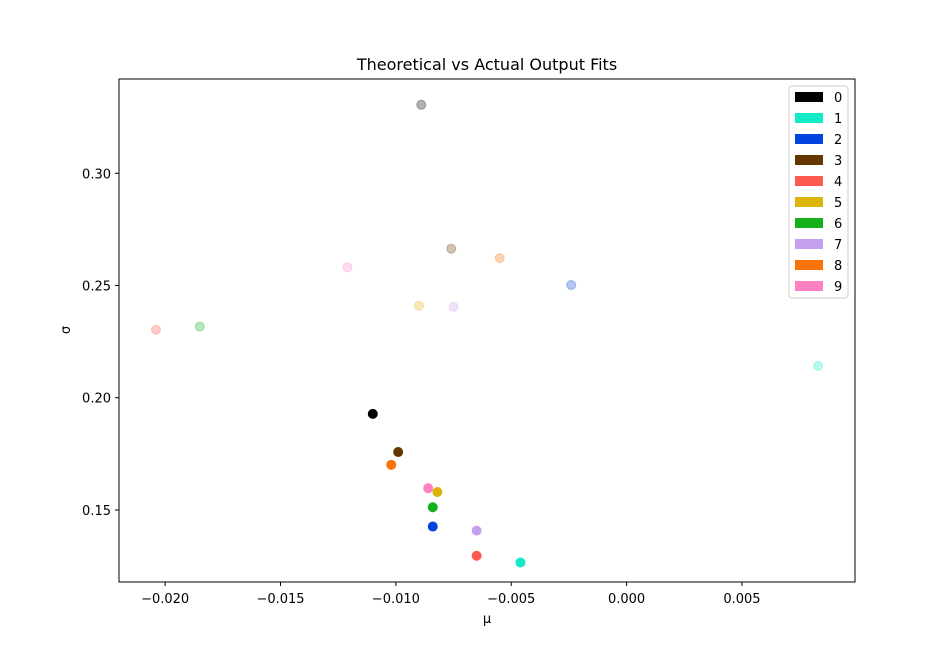 The width and height of the screenshot is (950, 655). I want to click on legend-label-5: 5, so click(838, 203).